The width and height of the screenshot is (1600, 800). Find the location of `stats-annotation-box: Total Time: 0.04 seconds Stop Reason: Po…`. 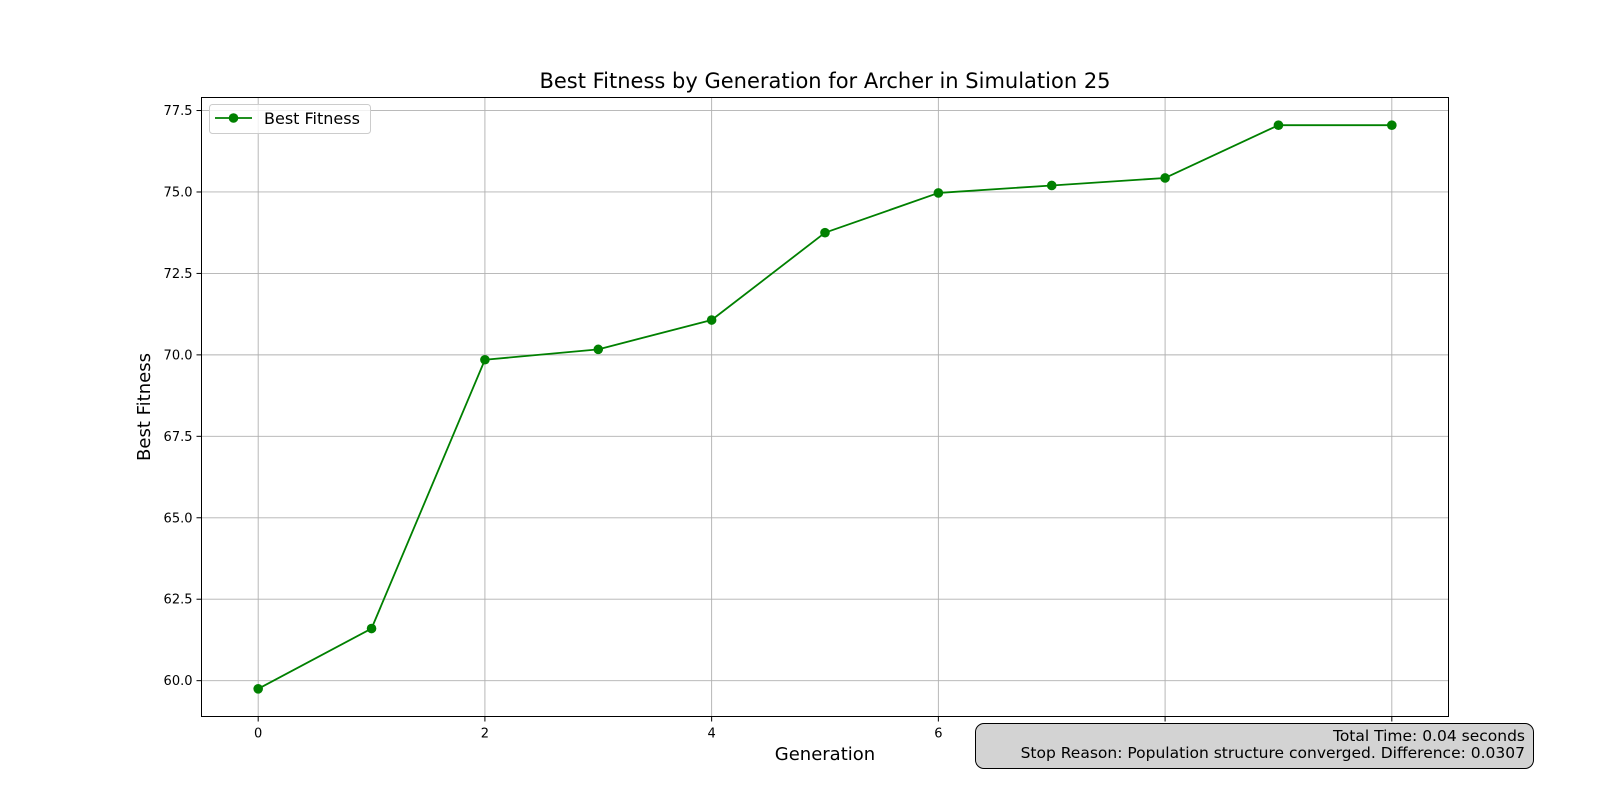

stats-annotation-box: Total Time: 0.04 seconds Stop Reason: Po… is located at coordinates (1254, 746).